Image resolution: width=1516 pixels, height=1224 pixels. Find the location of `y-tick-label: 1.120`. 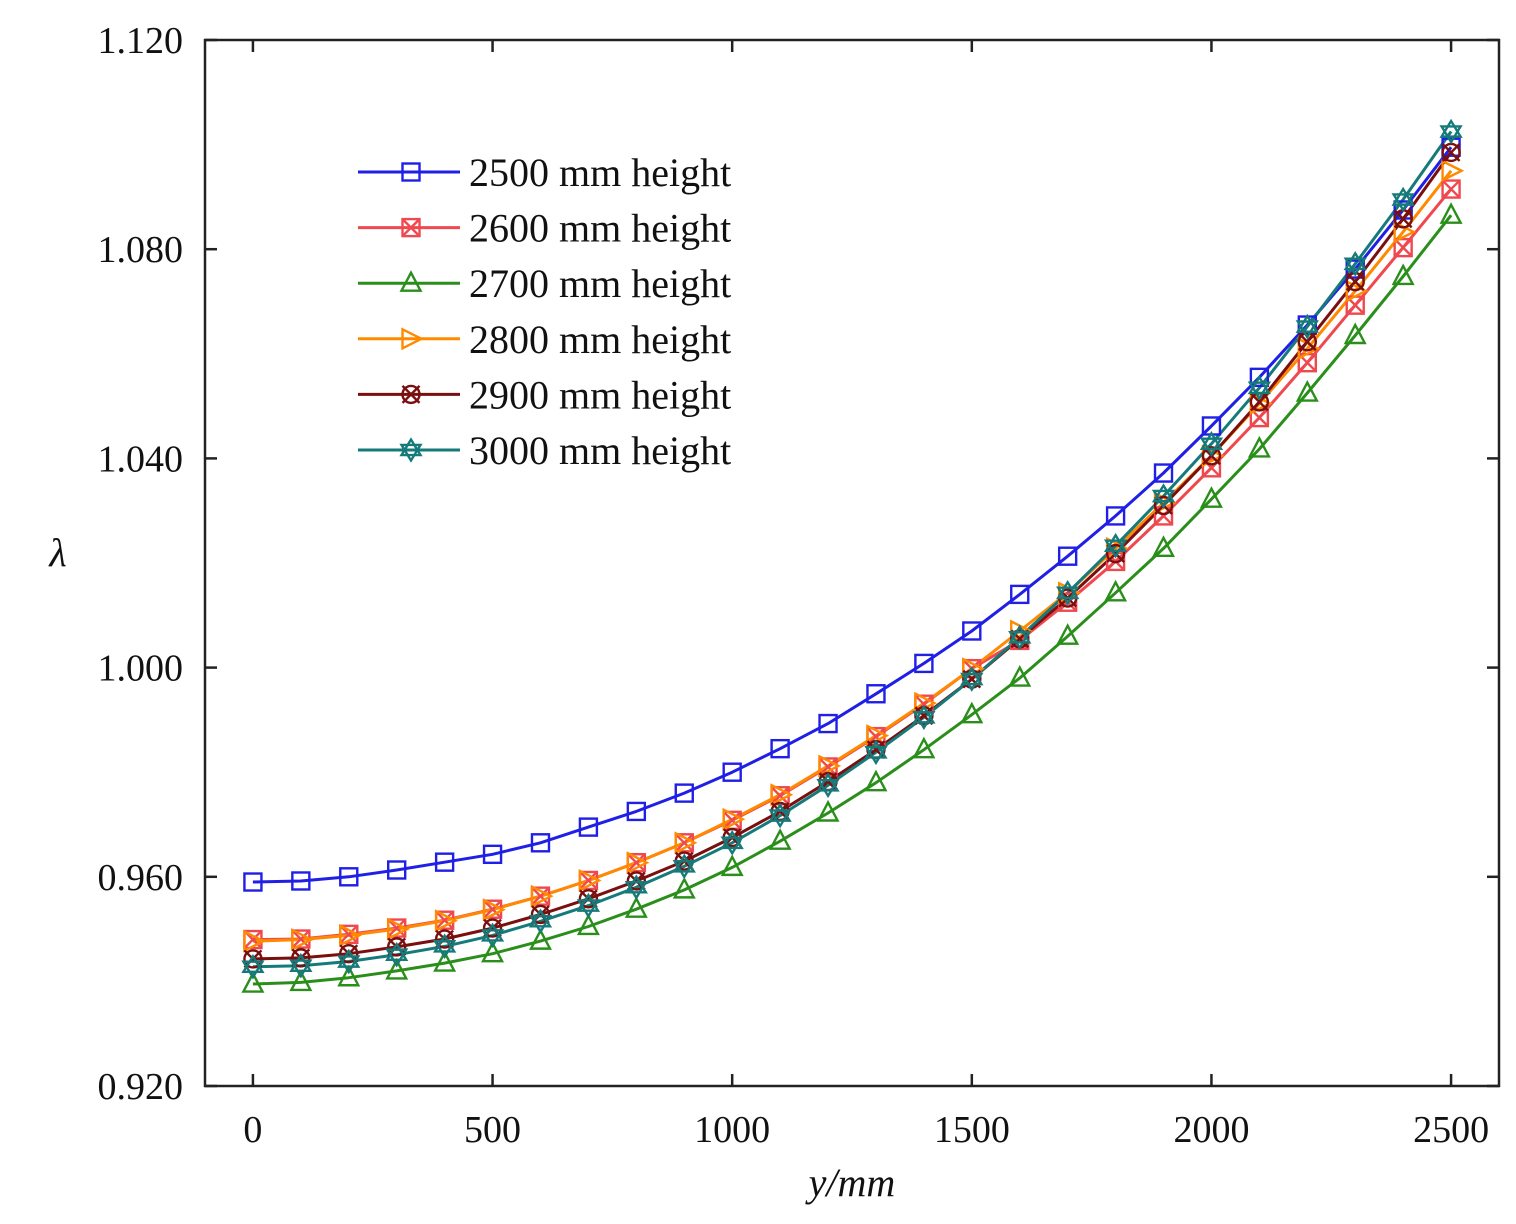

y-tick-label: 1.120 is located at coordinates (141, 41).